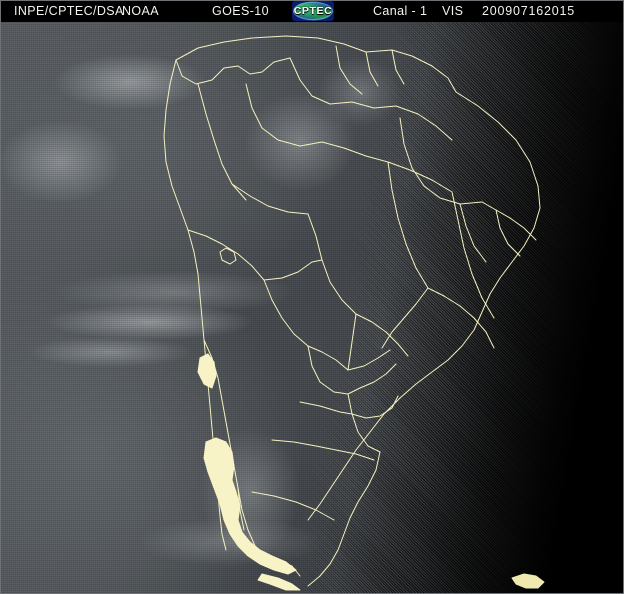 This screenshot has height=594, width=624. Describe the element at coordinates (332, 342) in the screenshot. I see `paraguay-border` at that location.